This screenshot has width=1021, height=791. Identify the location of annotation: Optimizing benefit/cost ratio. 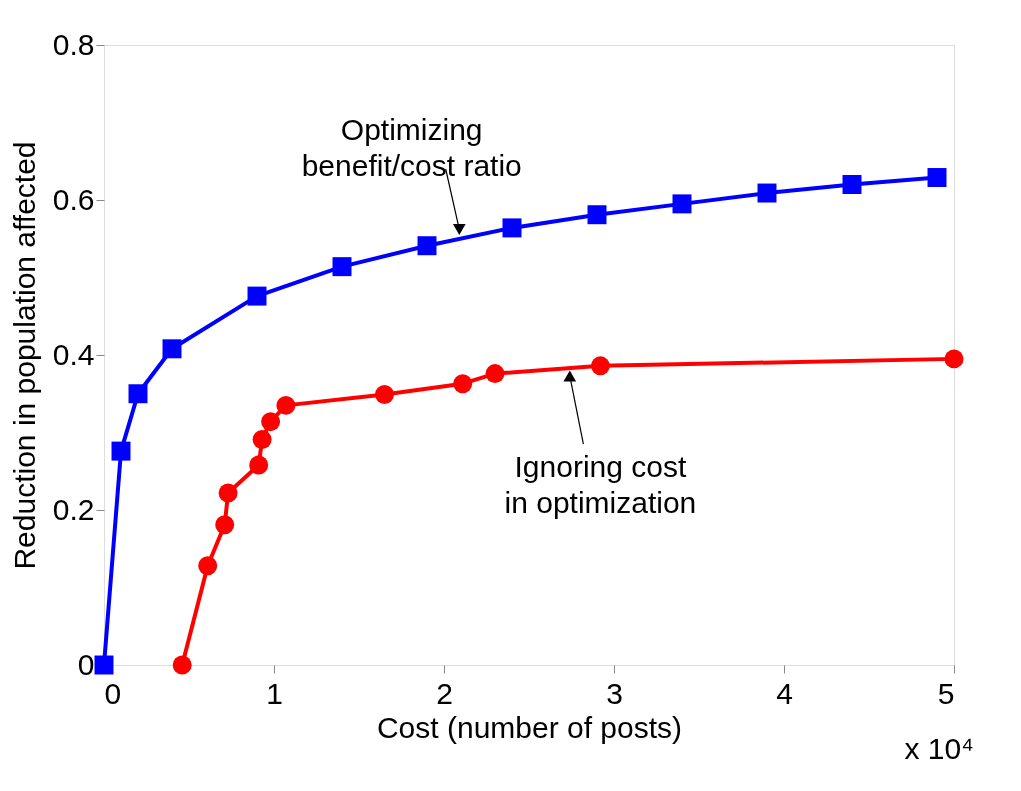
(411, 147).